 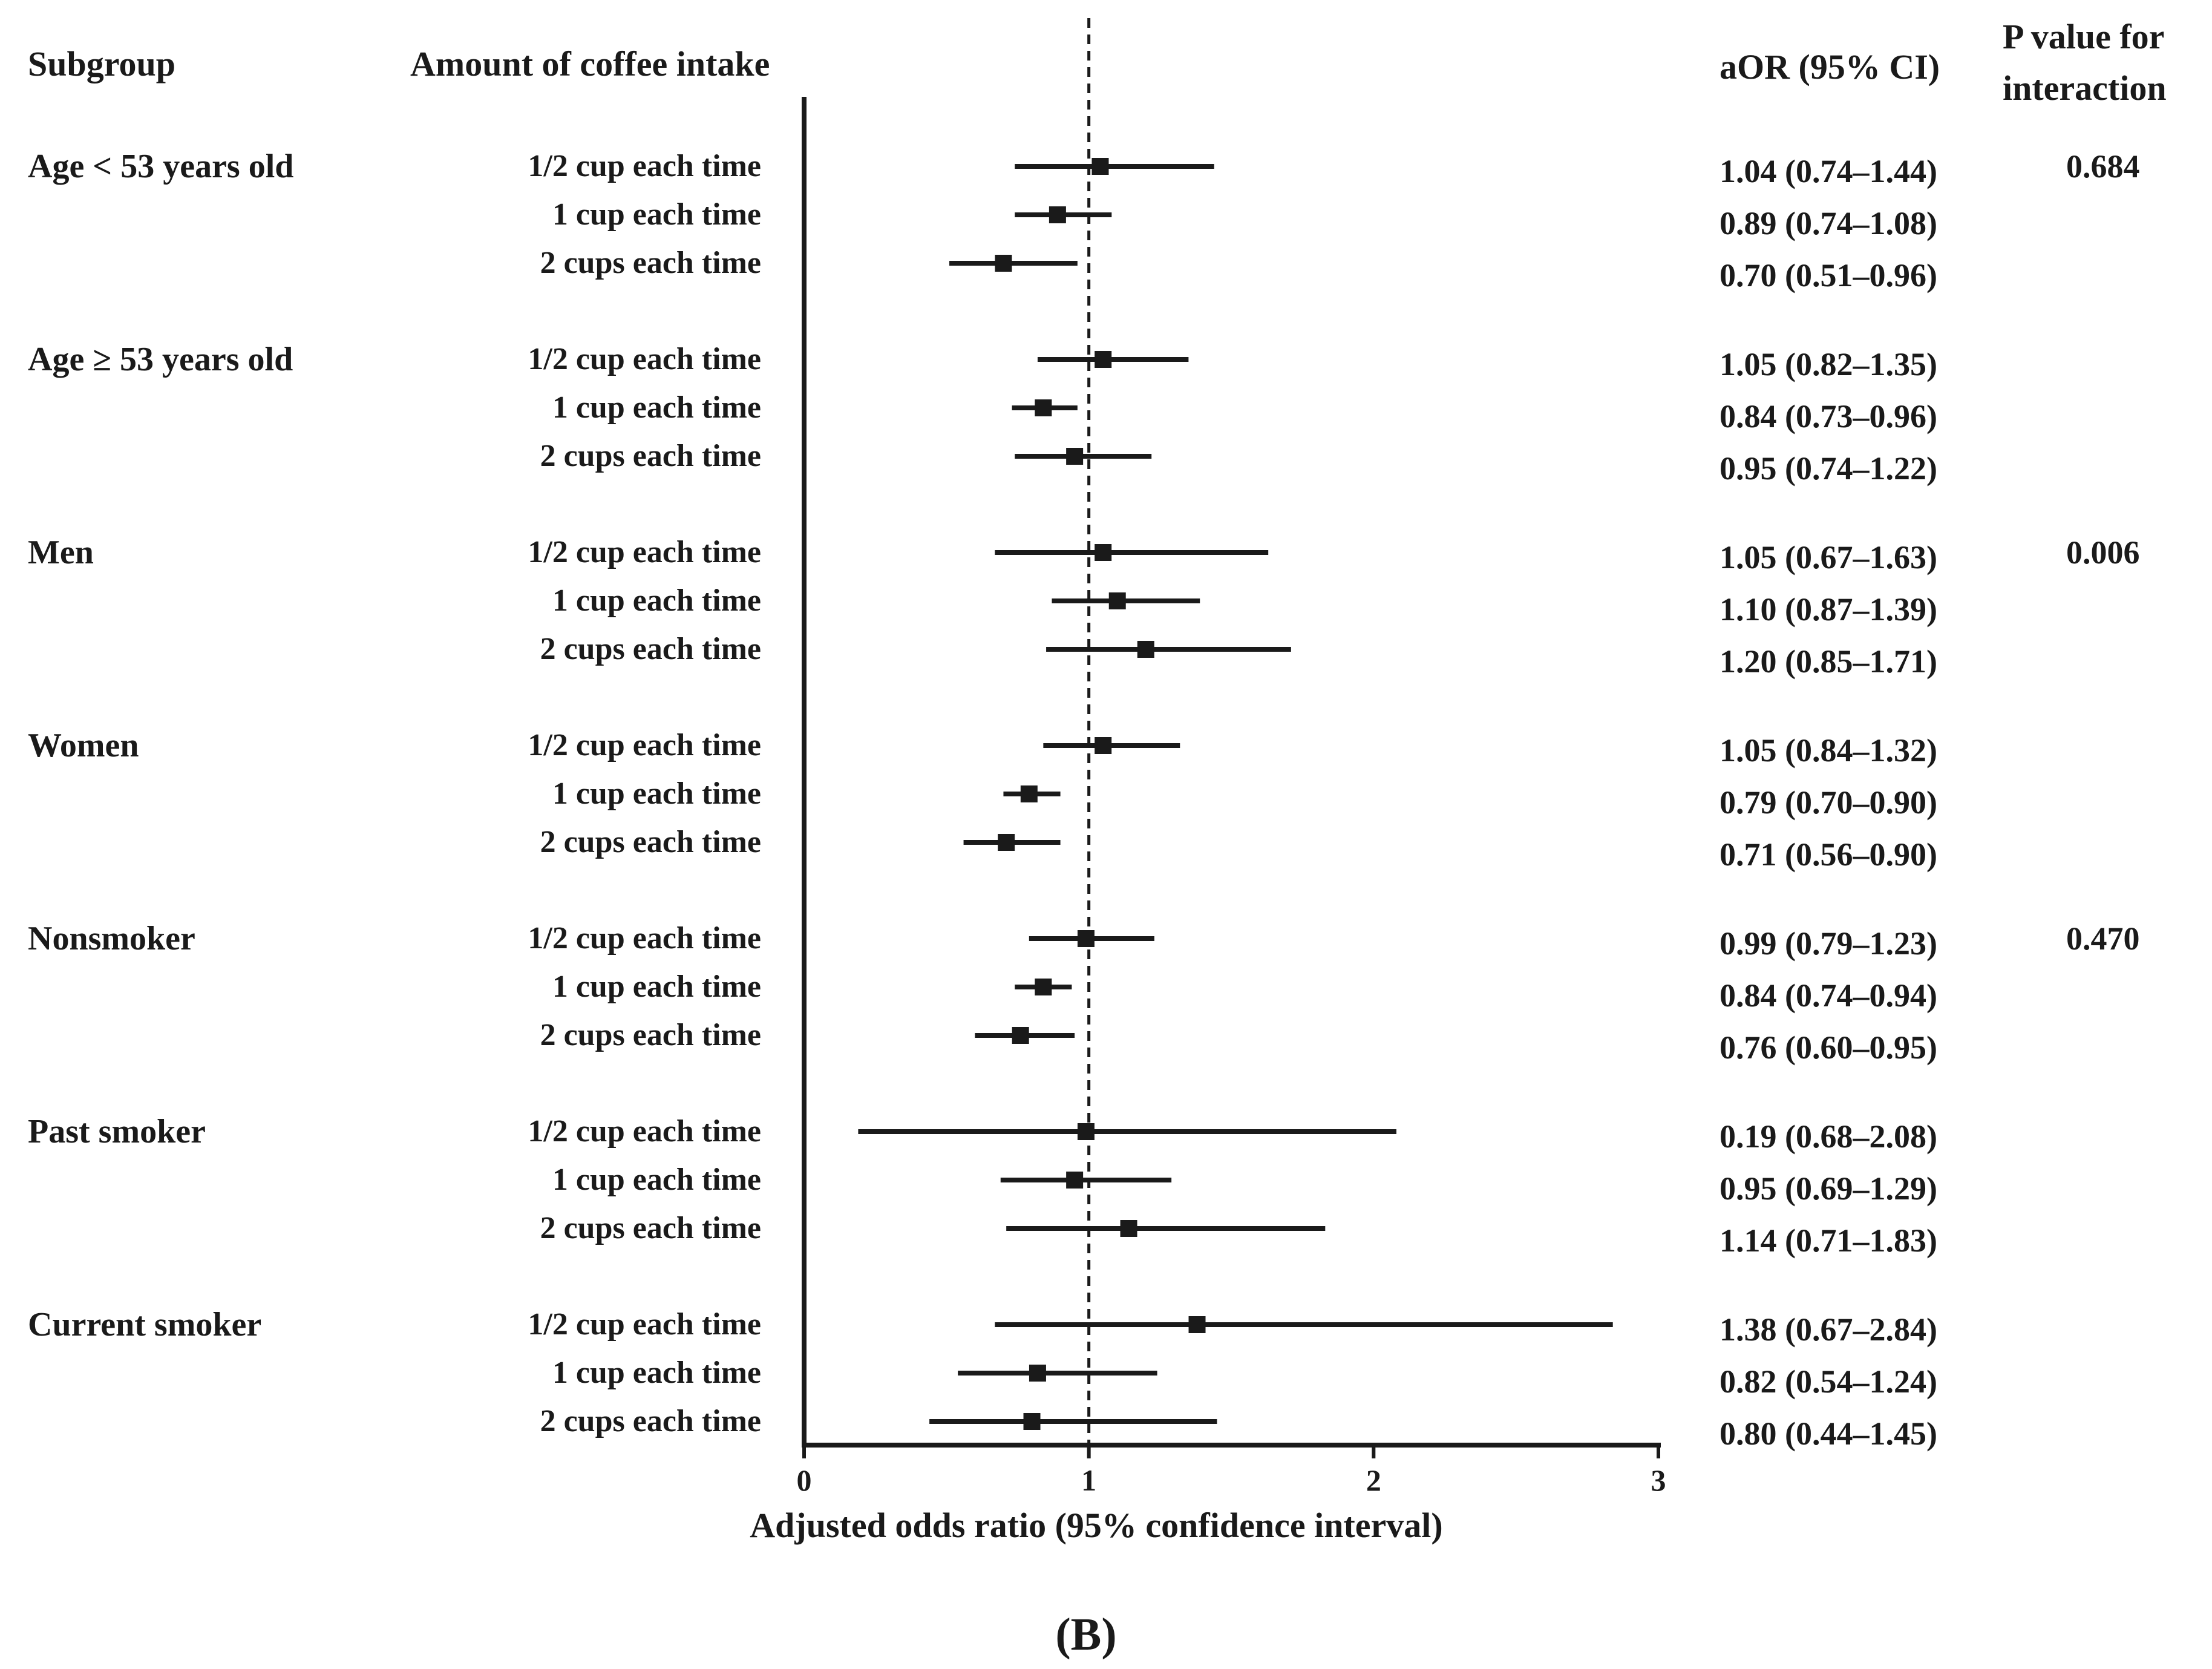 I want to click on header-pvalue-line1: P value for, so click(x=2083, y=36).